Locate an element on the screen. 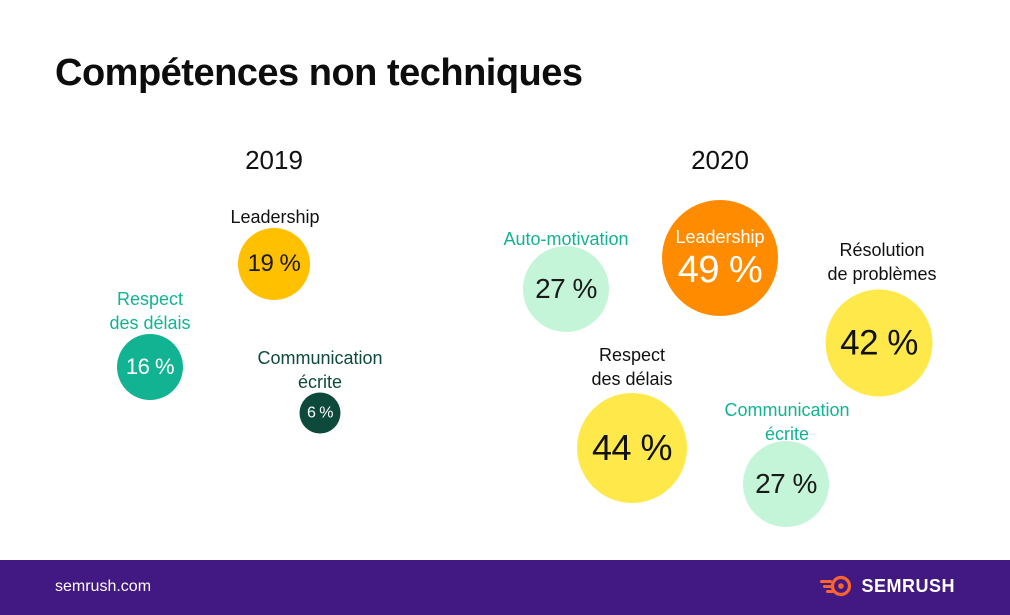  bubble-2019-leadership: 19 % is located at coordinates (274, 264).